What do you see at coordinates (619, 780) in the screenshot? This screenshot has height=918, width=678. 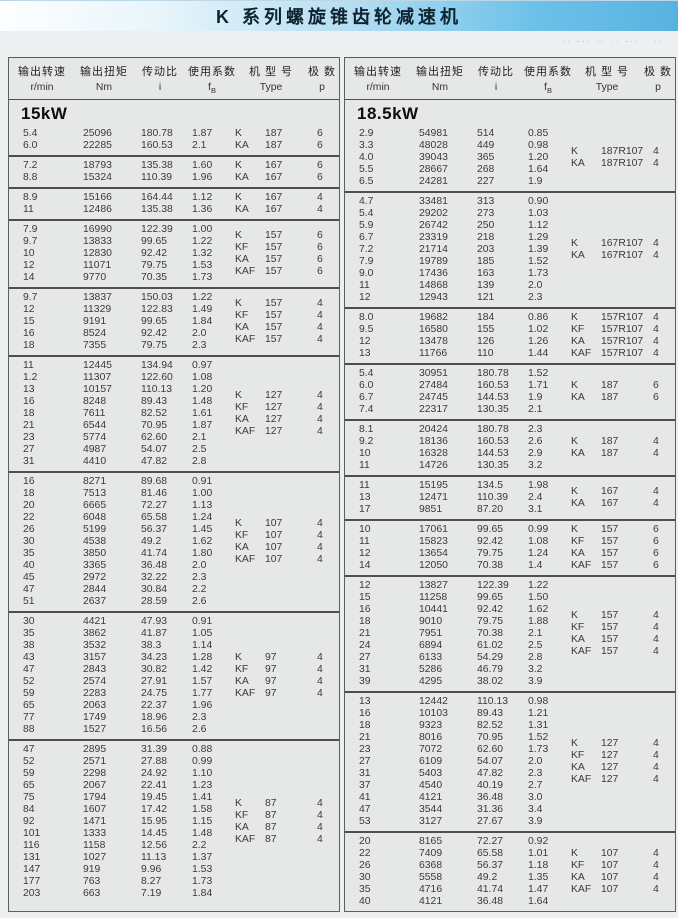 I see `model-row: KAF 127 4` at bounding box center [619, 780].